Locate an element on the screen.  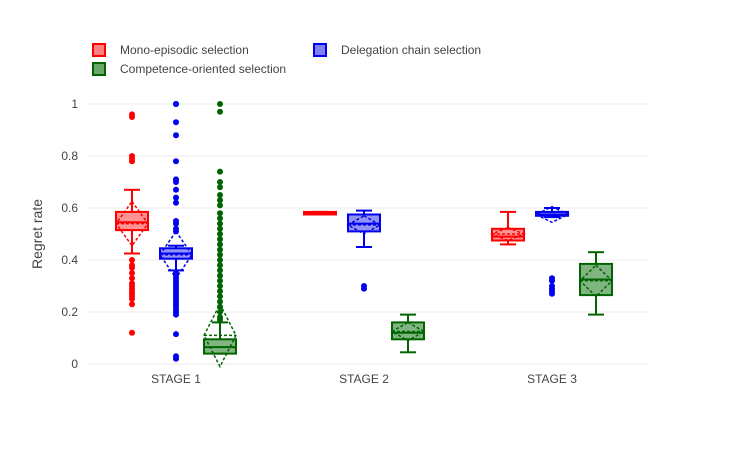
box is located at coordinates (132, 221).